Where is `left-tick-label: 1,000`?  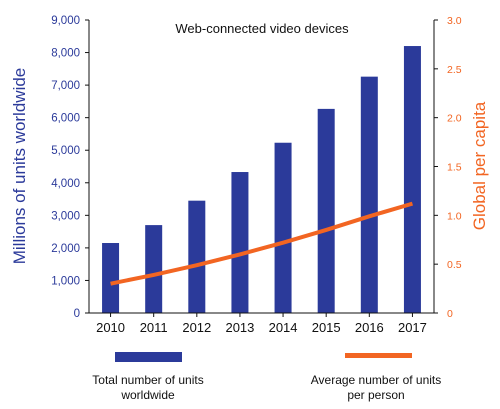 left-tick-label: 1,000 is located at coordinates (65, 281).